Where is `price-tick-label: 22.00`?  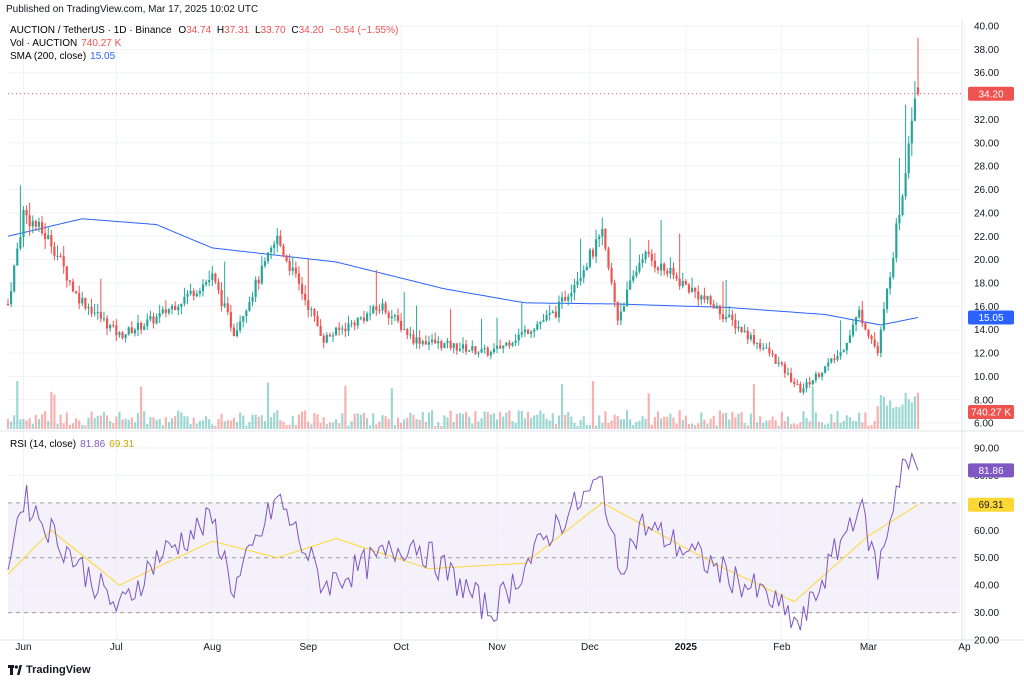 price-tick-label: 22.00 is located at coordinates (986, 237).